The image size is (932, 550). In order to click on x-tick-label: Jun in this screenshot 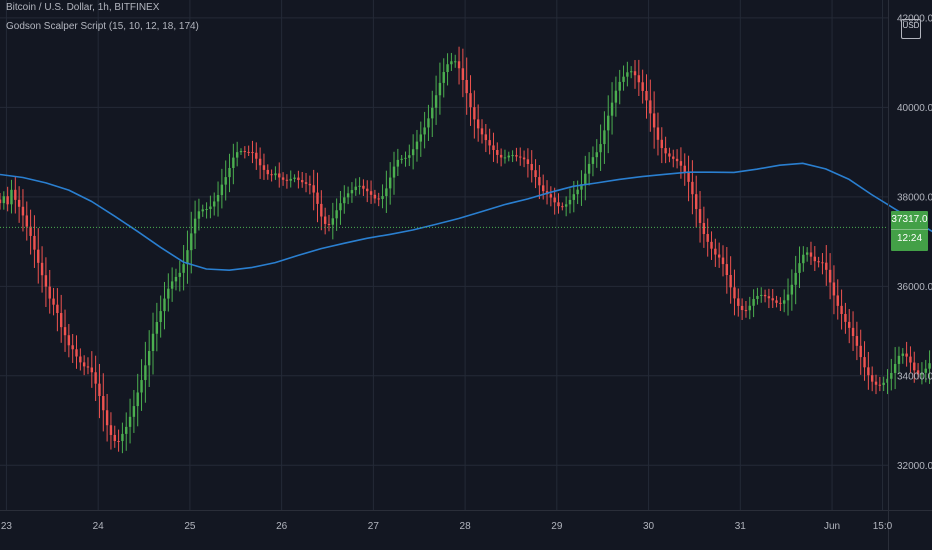, I will do `click(832, 526)`.